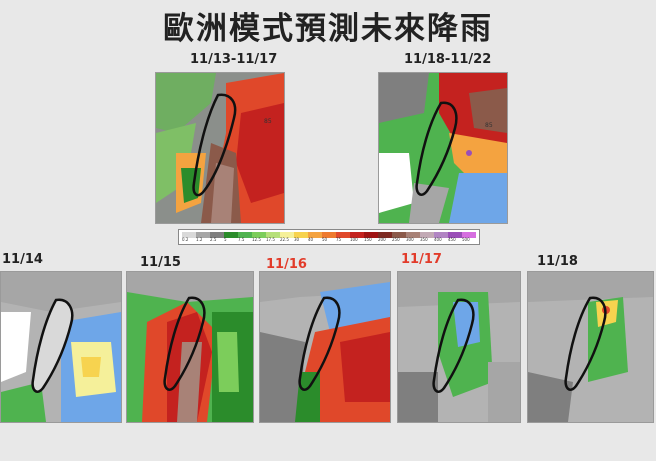  I want to click on top-panel-label-1: 11/13-11/17, so click(234, 59).